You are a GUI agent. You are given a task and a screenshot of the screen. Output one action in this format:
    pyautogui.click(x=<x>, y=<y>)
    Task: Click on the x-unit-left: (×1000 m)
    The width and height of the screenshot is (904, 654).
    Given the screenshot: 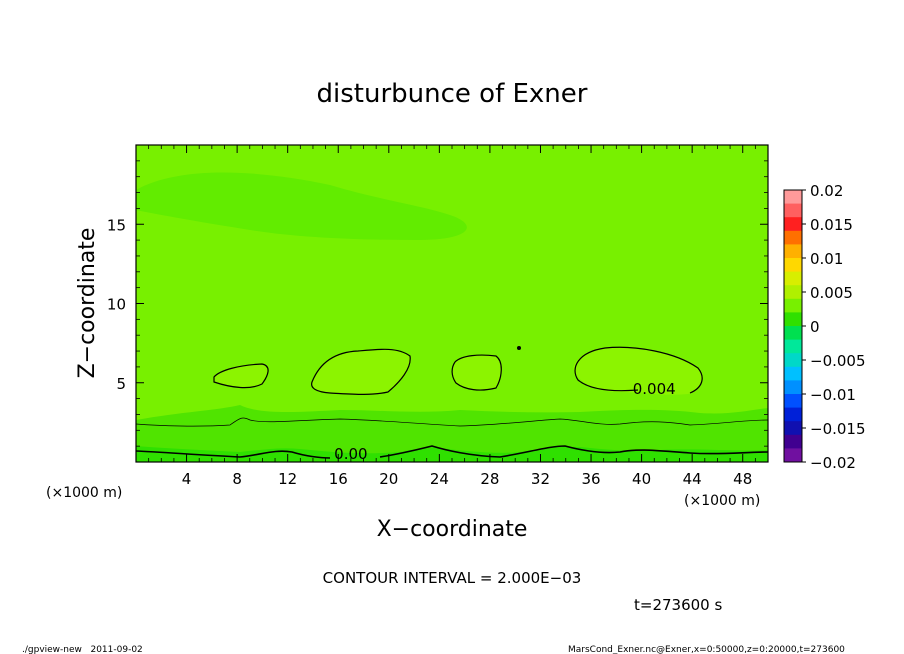 What is the action you would take?
    pyautogui.click(x=84, y=493)
    